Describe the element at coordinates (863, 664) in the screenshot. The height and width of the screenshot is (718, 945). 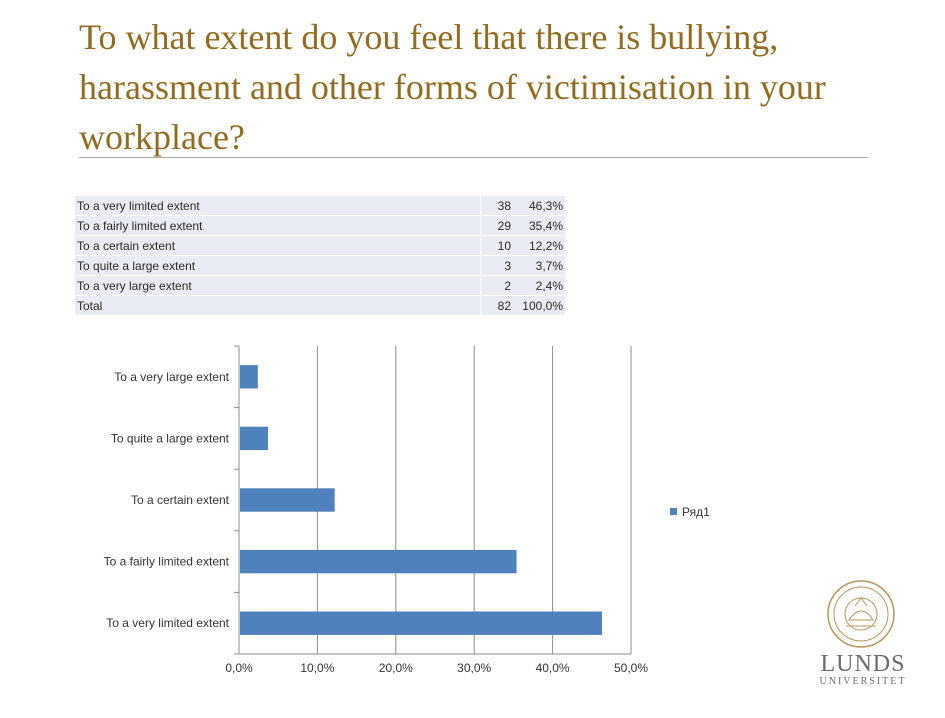
I see `logo-name: LUNDS` at that location.